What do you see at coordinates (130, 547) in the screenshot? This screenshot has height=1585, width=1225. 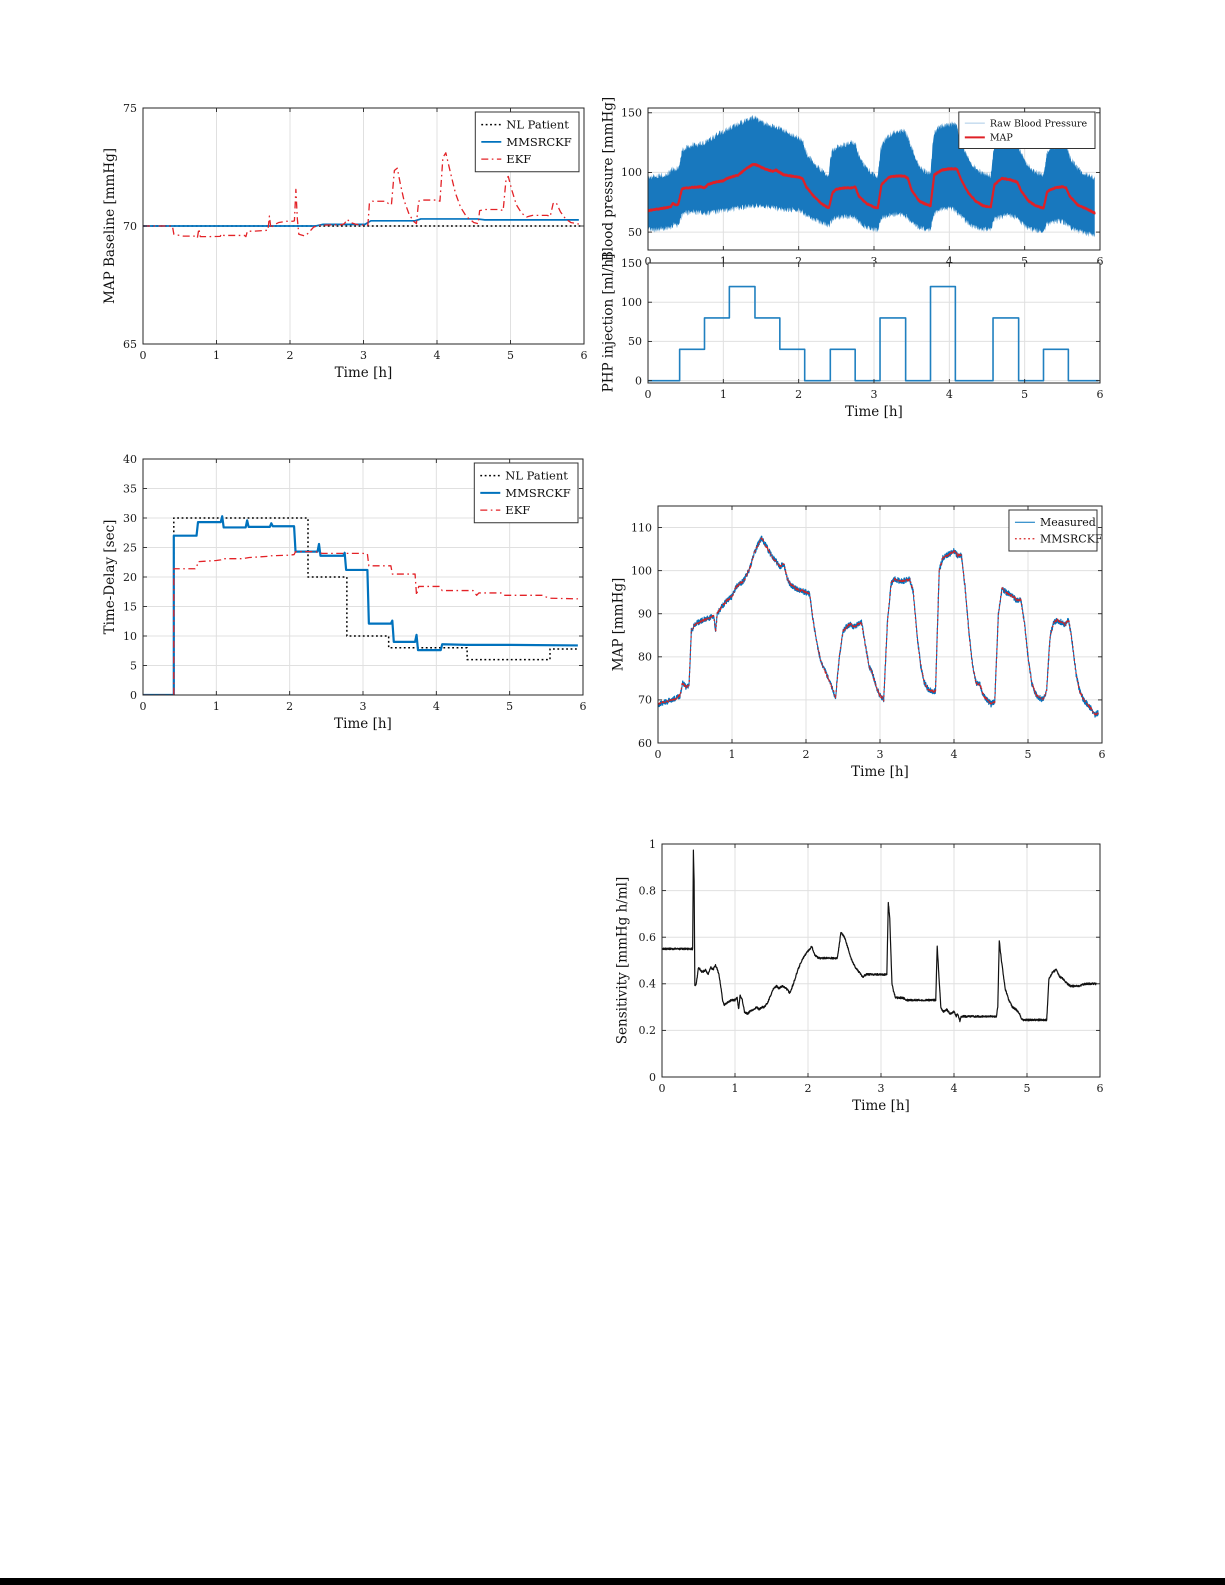 I see `y-tick-label: 25` at bounding box center [130, 547].